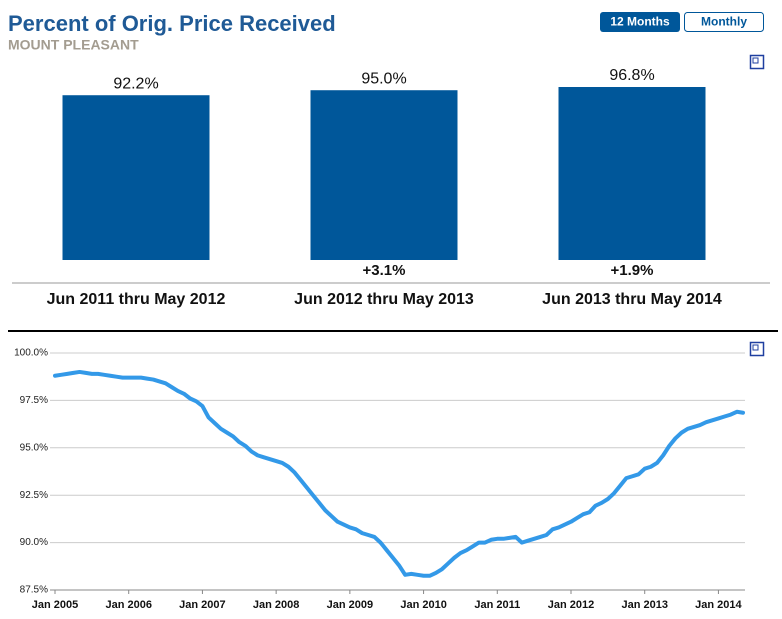  What do you see at coordinates (632, 270) in the screenshot?
I see `change-label: +1.9%` at bounding box center [632, 270].